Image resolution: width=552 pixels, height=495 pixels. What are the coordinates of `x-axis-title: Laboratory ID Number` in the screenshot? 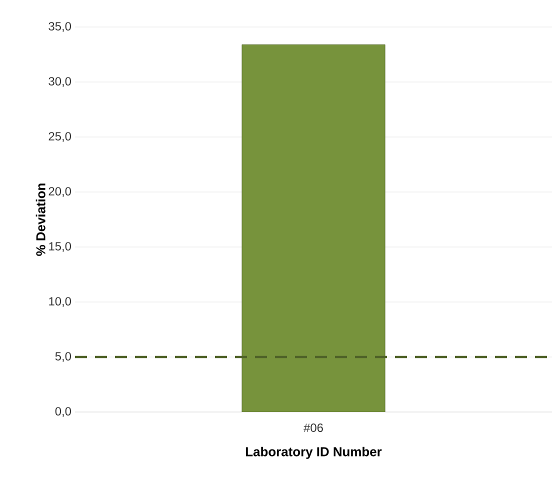 It's located at (314, 452).